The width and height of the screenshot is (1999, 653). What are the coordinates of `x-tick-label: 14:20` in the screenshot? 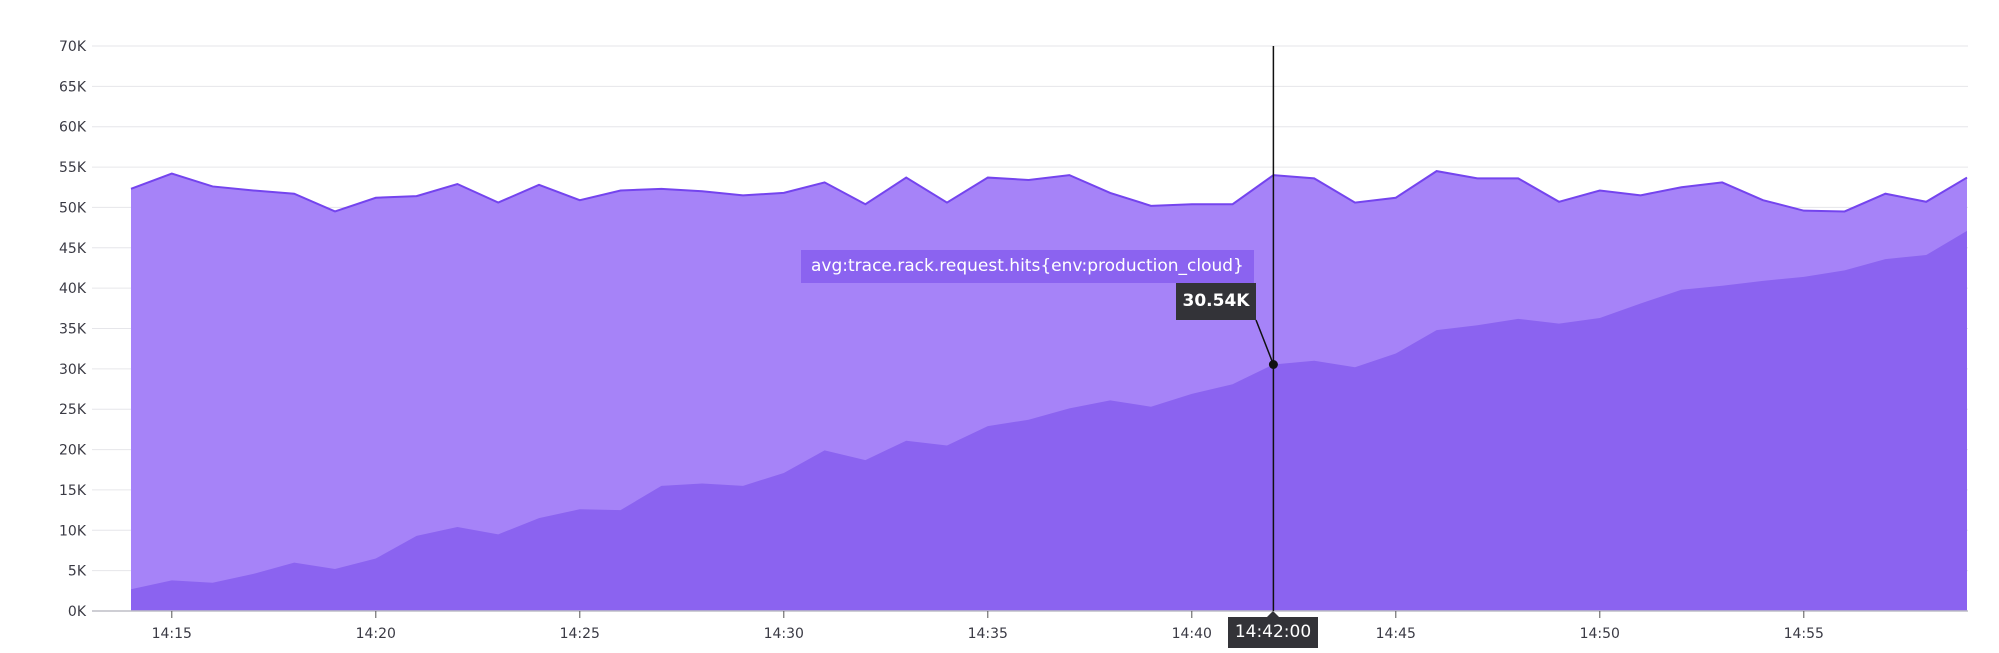 It's located at (376, 634).